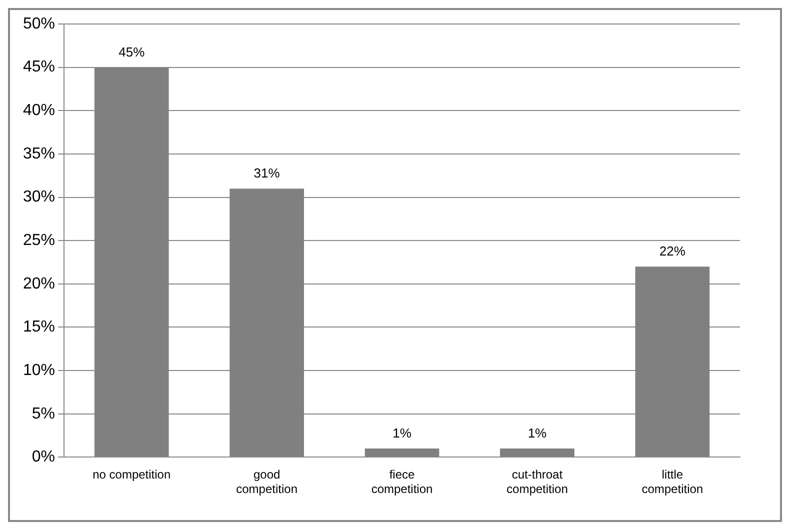 Image resolution: width=790 pixels, height=530 pixels. I want to click on y-tick-label: 50%, so click(39, 23).